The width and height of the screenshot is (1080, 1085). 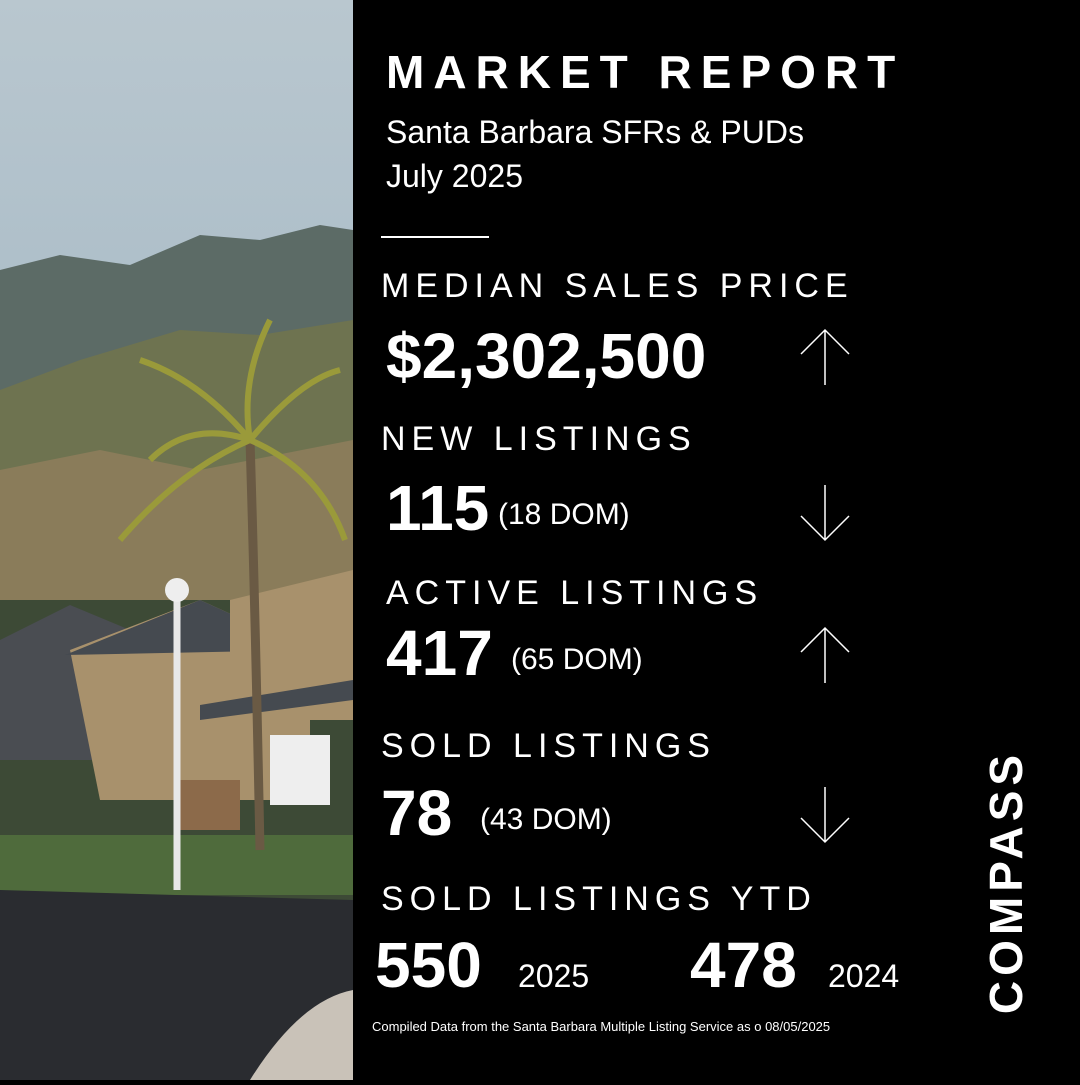 I want to click on subtitle: Santa Barbara SFRs & PUDs, so click(x=595, y=132).